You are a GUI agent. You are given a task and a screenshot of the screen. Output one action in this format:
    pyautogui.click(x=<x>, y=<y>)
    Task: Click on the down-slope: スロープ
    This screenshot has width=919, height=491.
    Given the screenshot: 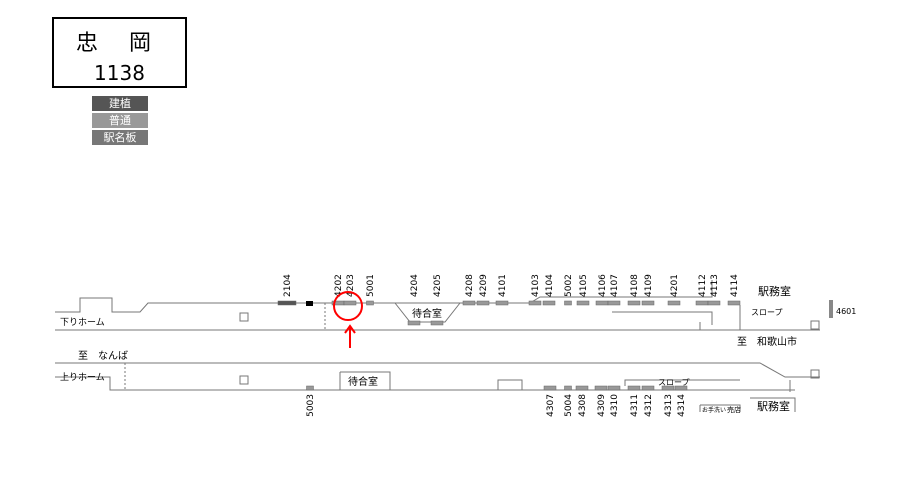 What is the action you would take?
    pyautogui.click(x=767, y=312)
    